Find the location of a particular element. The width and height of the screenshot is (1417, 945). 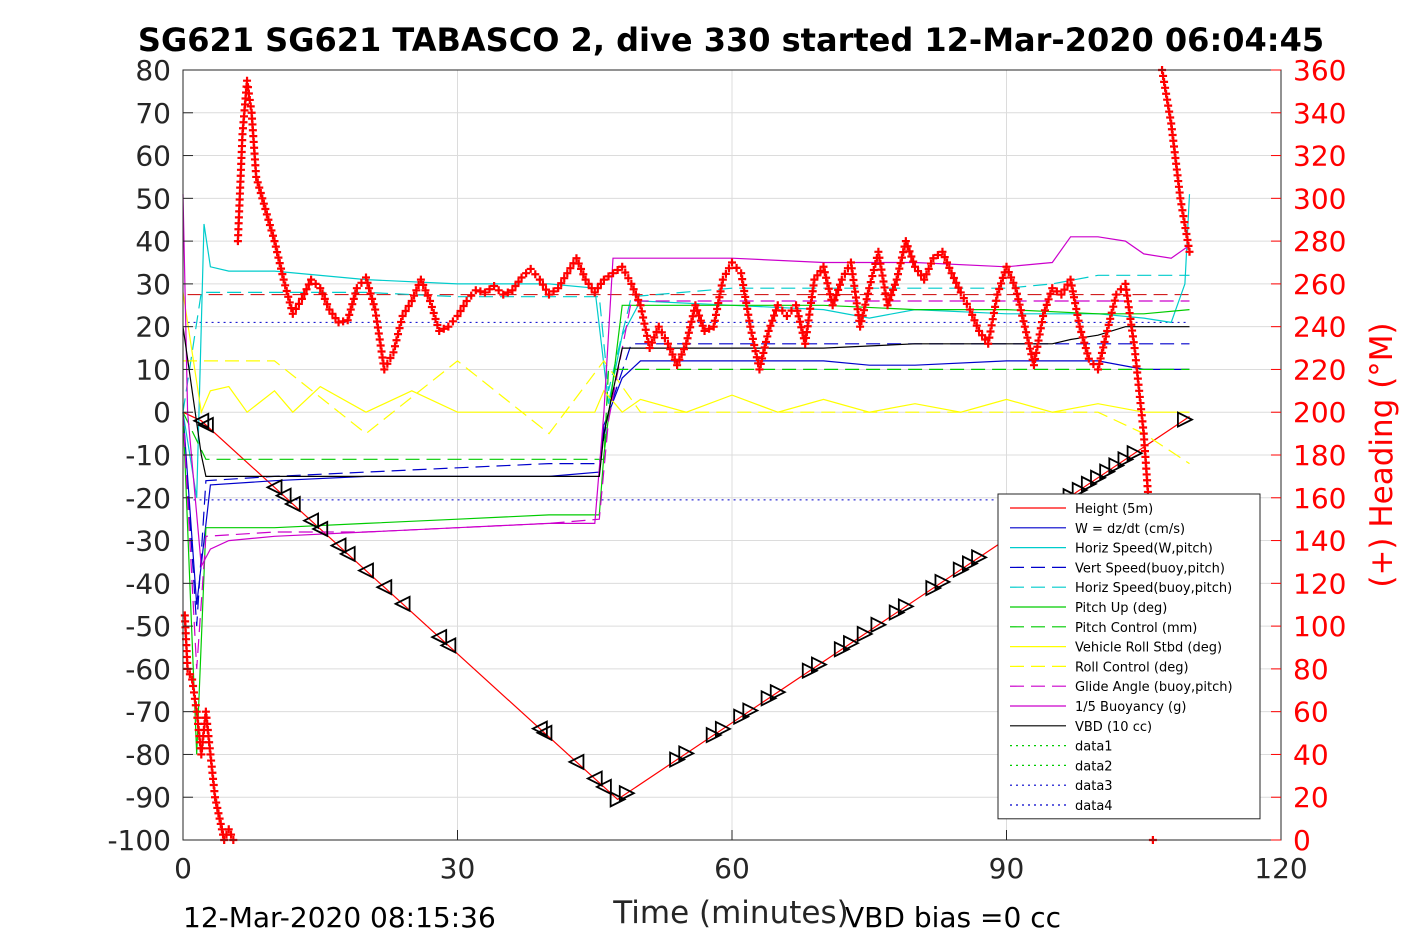

y2-tick-label: 20 is located at coordinates (1311, 797).